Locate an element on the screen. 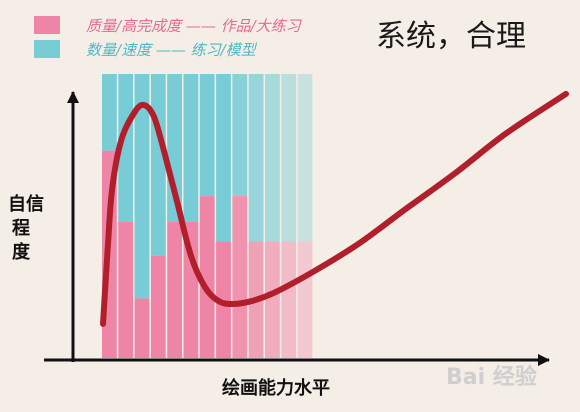  legend-pairs-quantity: /速度 —— 练习/模型 is located at coordinates (186, 50).